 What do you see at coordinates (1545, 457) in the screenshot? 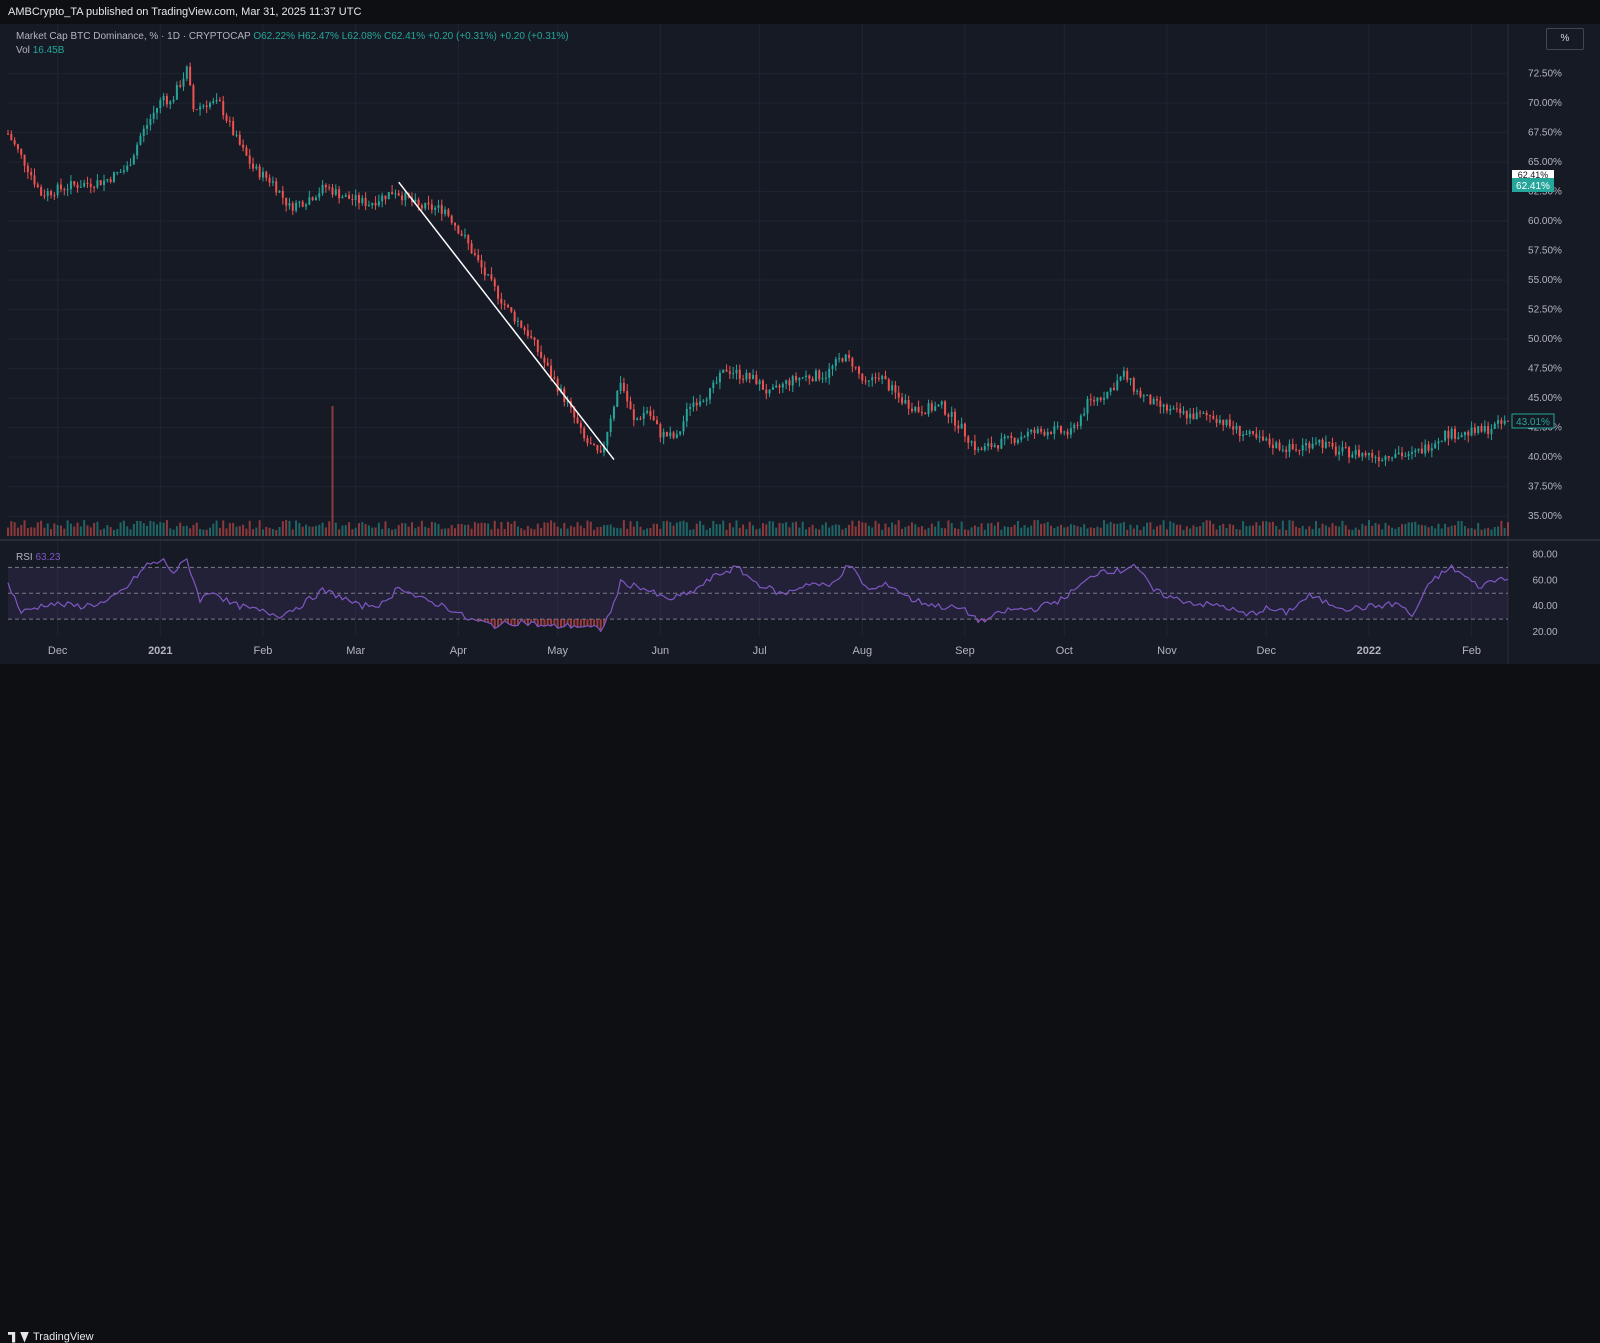
I see `price-tick-label: 40.00%` at bounding box center [1545, 457].